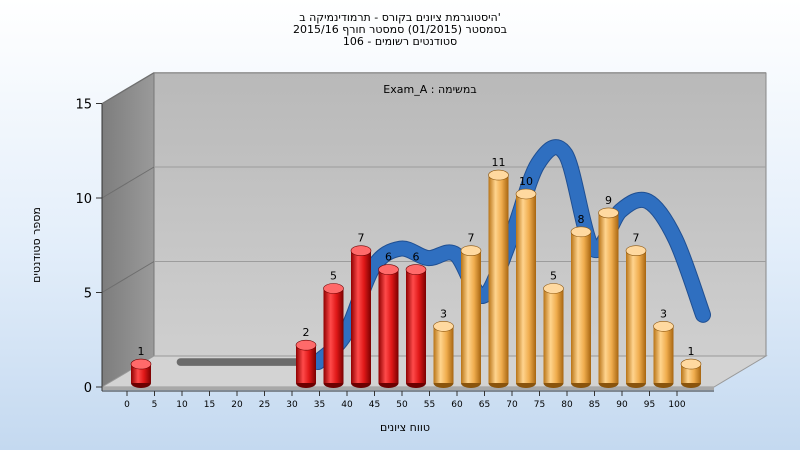 The image size is (800, 450). I want to click on bar: 9, so click(608, 291).